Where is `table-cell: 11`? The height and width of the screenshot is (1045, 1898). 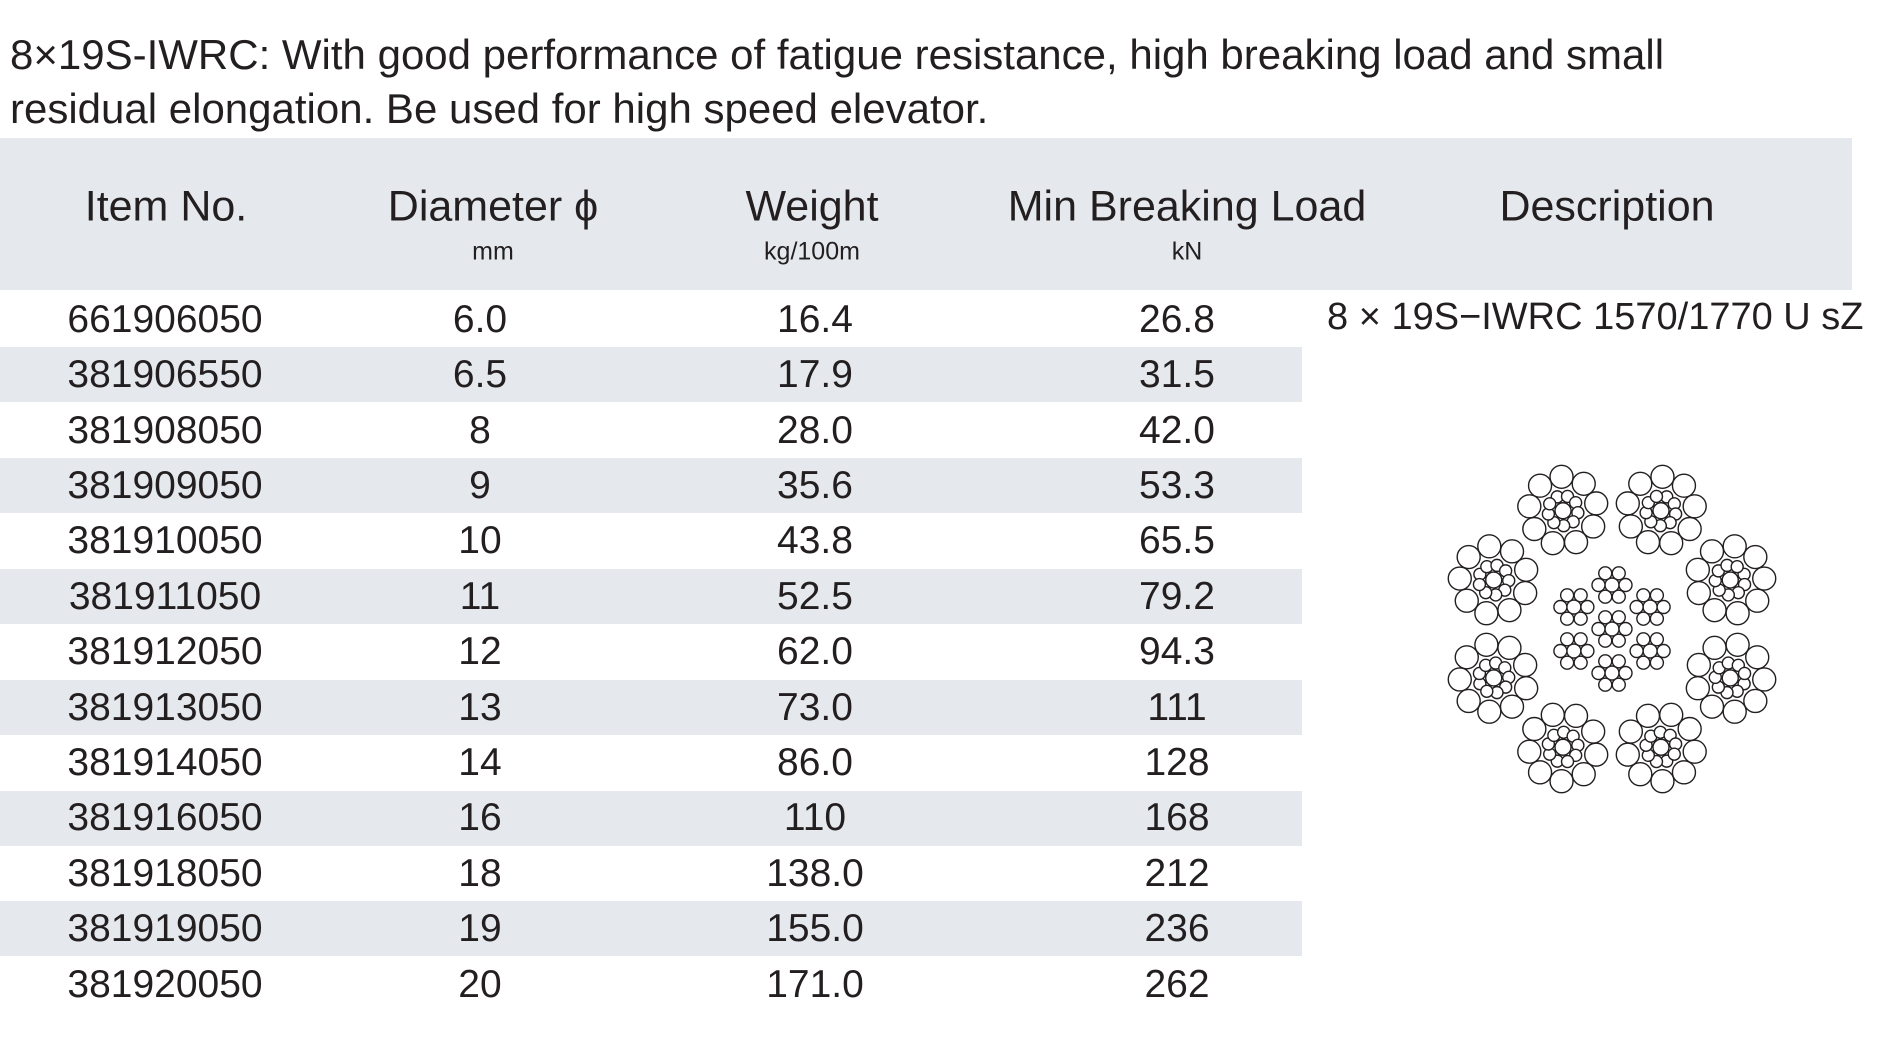 table-cell: 11 is located at coordinates (480, 596).